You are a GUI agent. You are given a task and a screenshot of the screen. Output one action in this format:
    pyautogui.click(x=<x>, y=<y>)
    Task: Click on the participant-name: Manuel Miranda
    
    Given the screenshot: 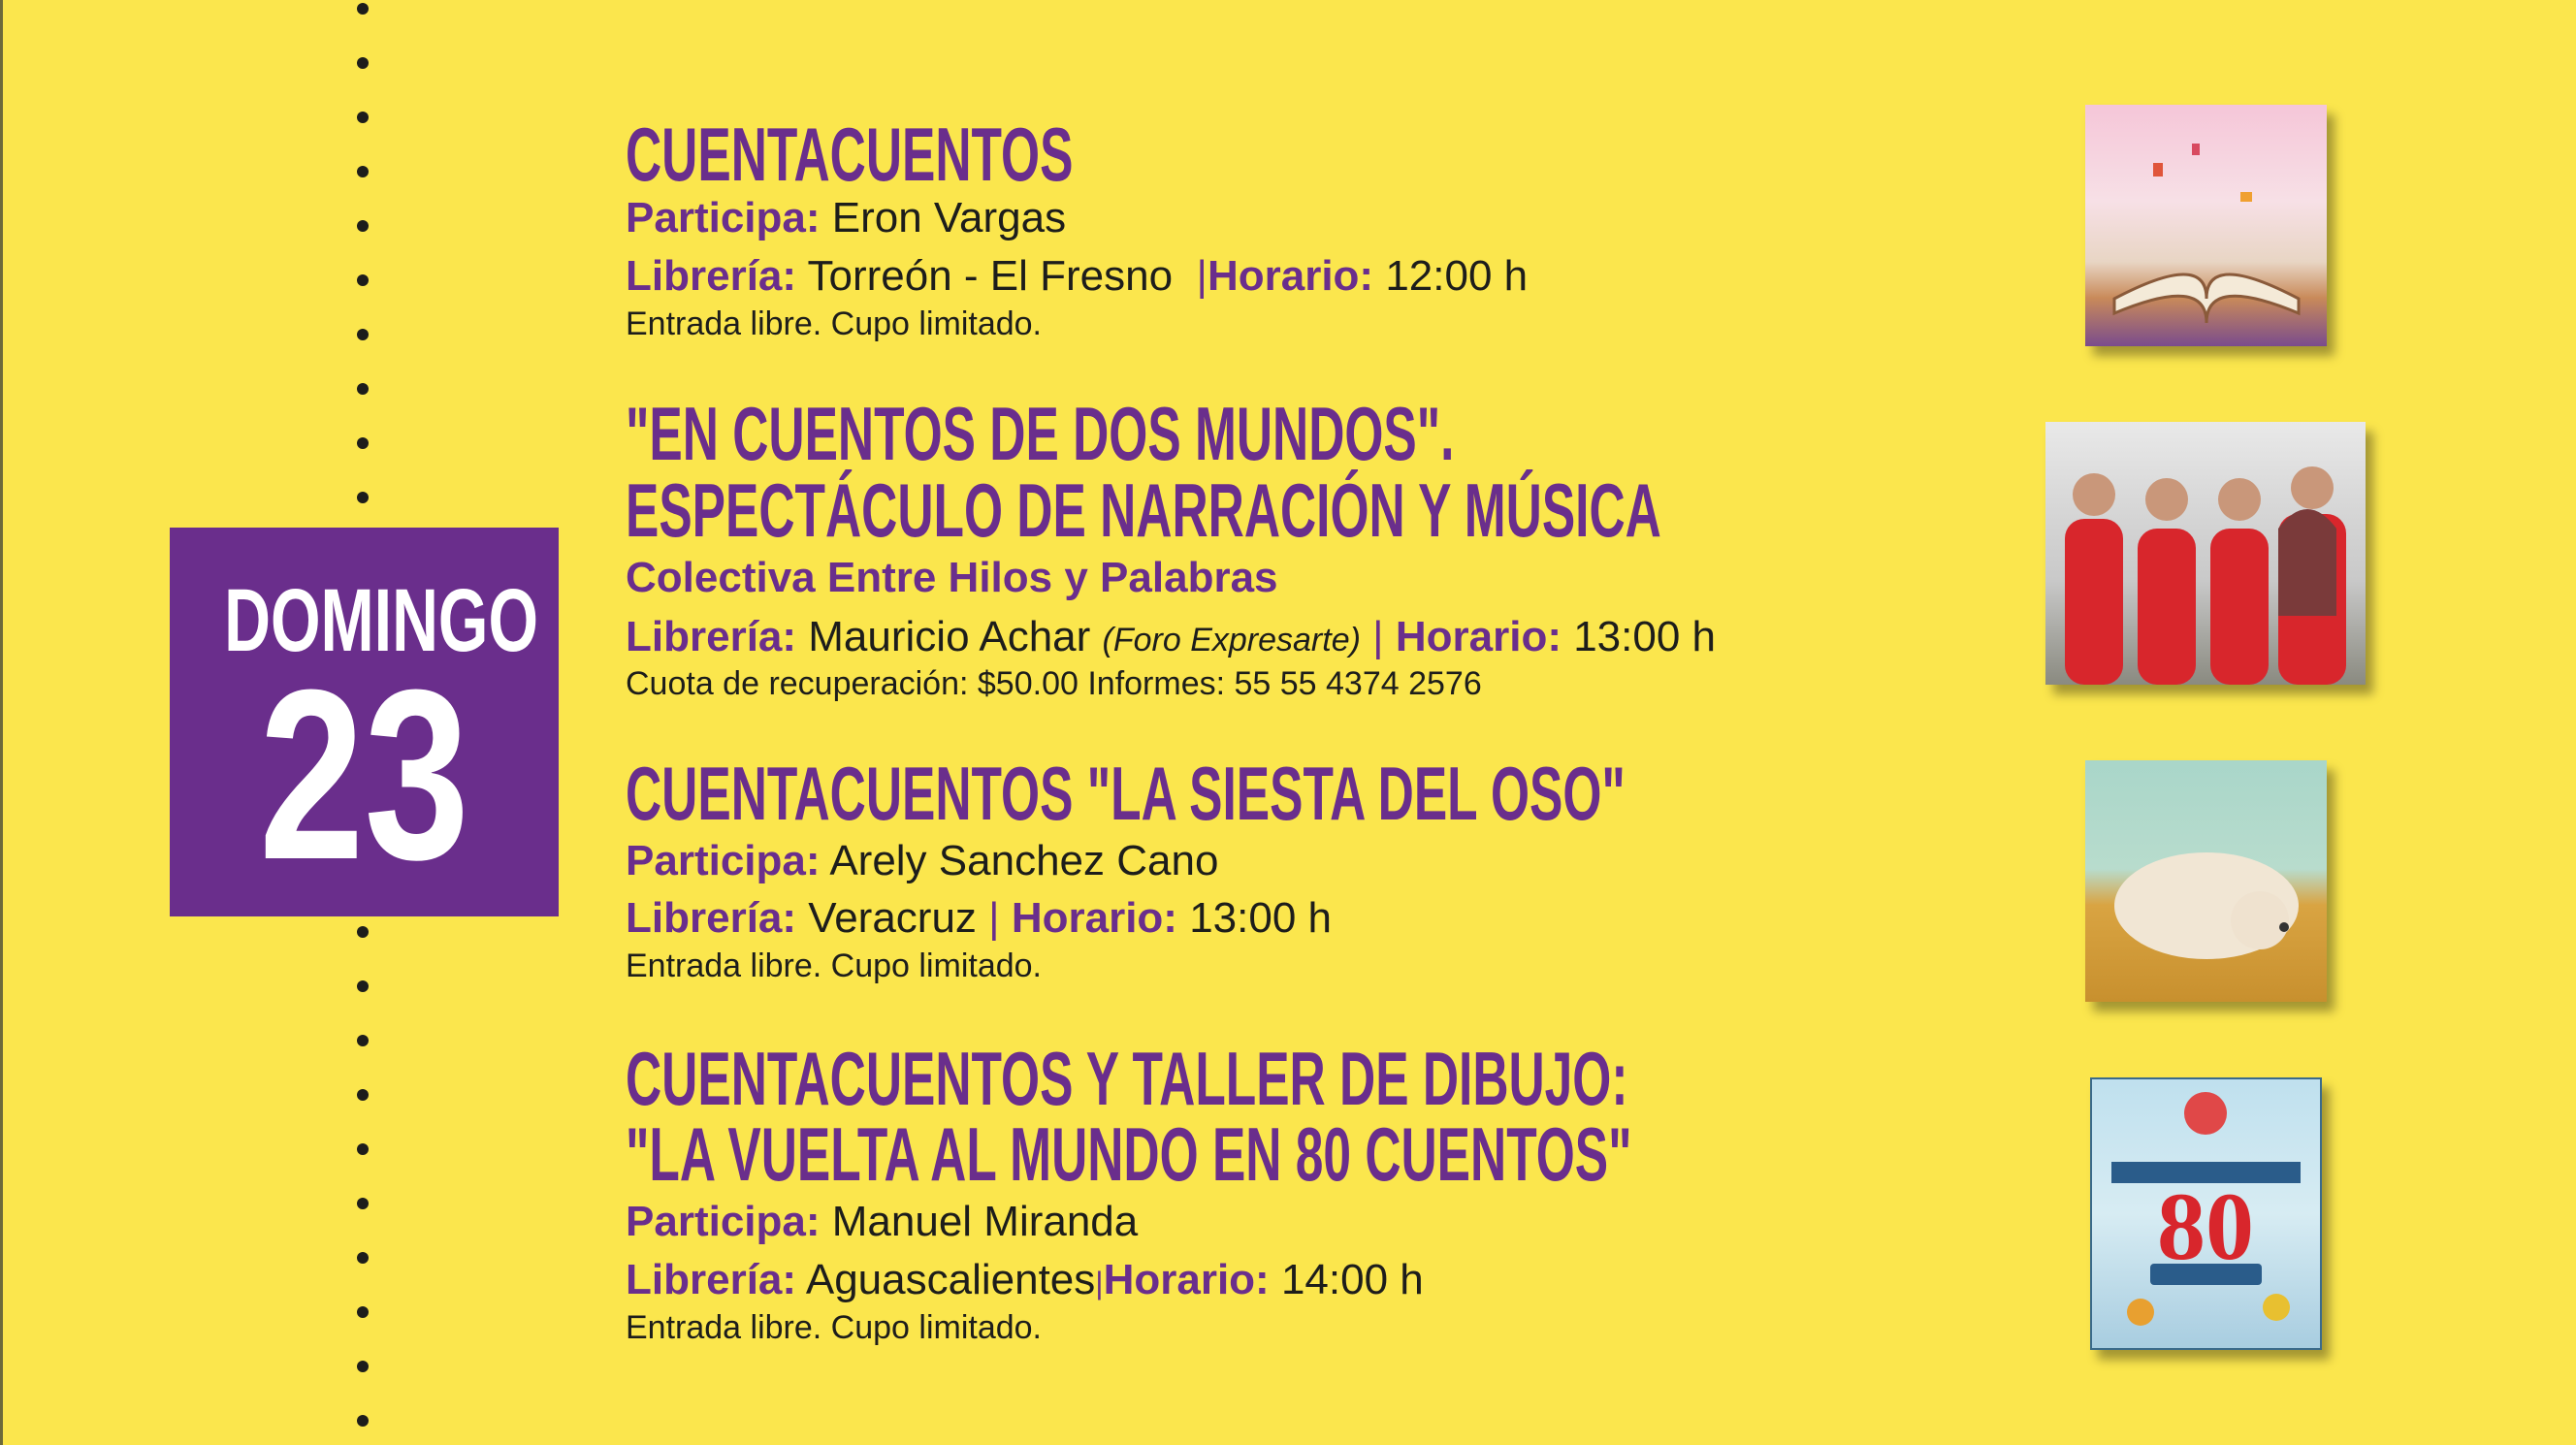 What is the action you would take?
    pyautogui.click(x=985, y=1221)
    